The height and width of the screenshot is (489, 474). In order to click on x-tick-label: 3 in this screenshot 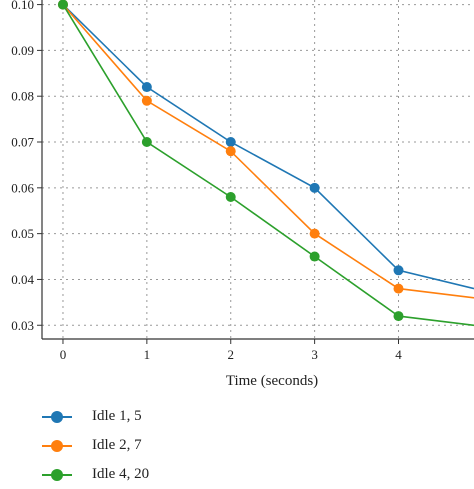, I will do `click(314, 354)`.